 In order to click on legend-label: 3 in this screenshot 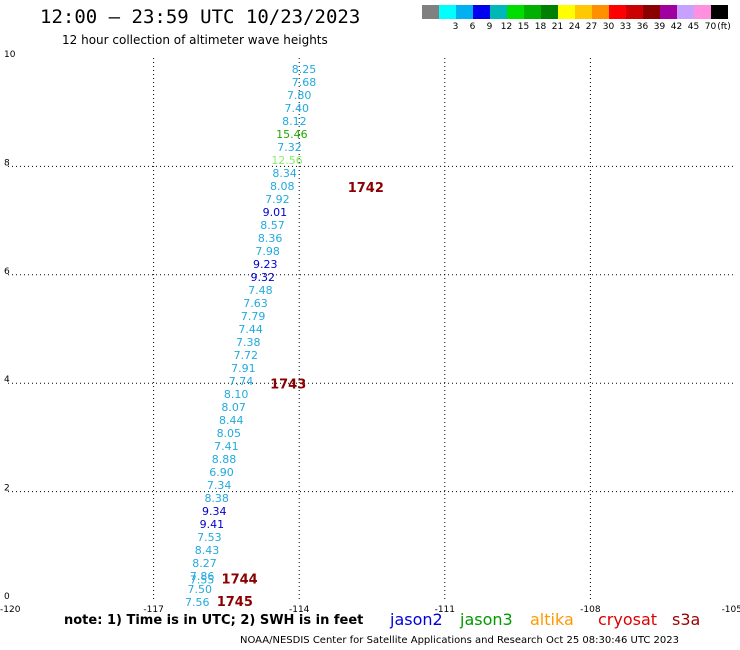, I will do `click(455, 27)`.